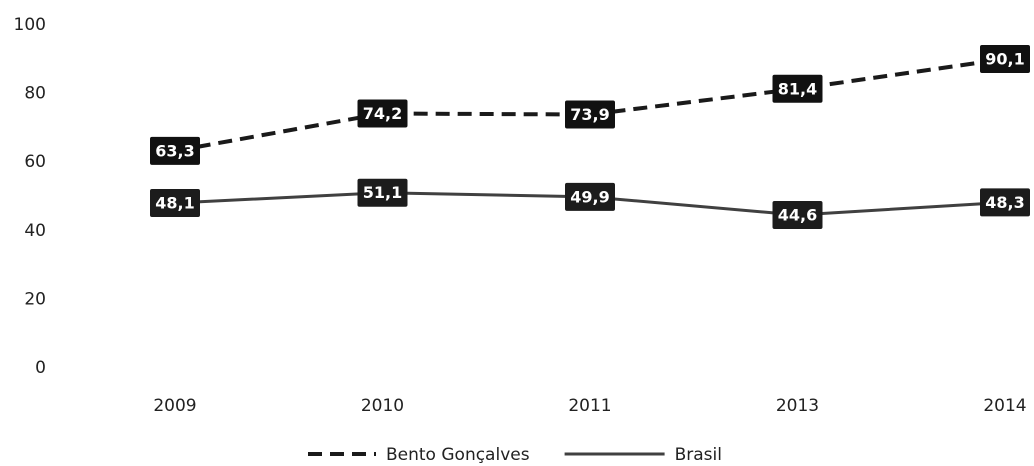  I want to click on data-label: 51,1, so click(382, 192).